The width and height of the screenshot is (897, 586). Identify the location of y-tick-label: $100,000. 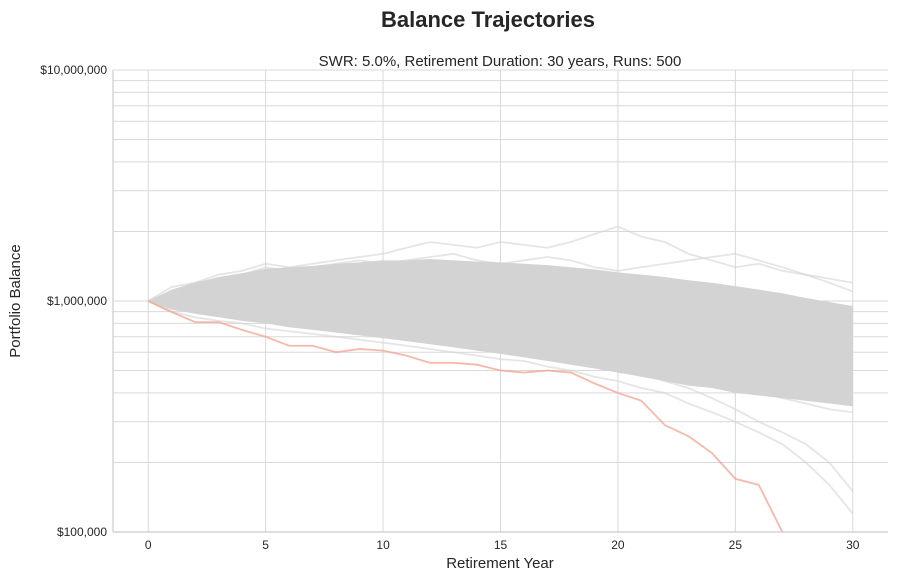
(82, 532).